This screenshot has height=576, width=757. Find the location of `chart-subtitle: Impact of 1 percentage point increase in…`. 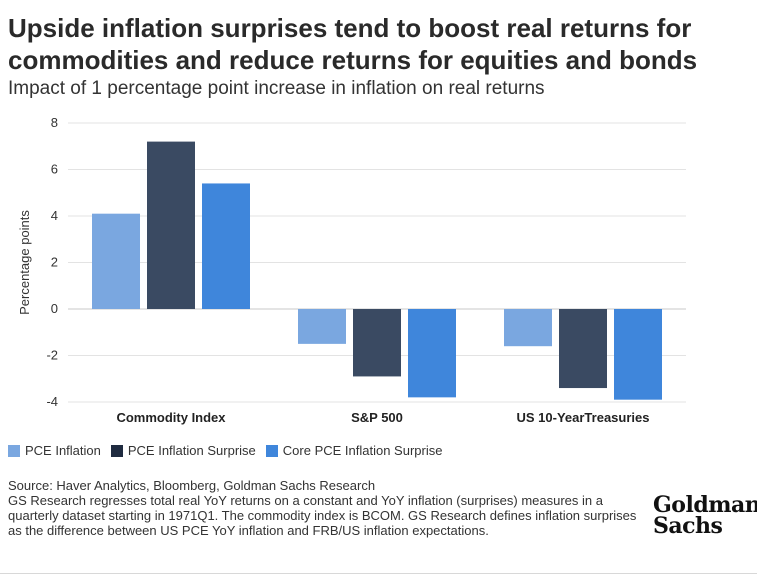

chart-subtitle: Impact of 1 percentage point increase in… is located at coordinates (276, 88).